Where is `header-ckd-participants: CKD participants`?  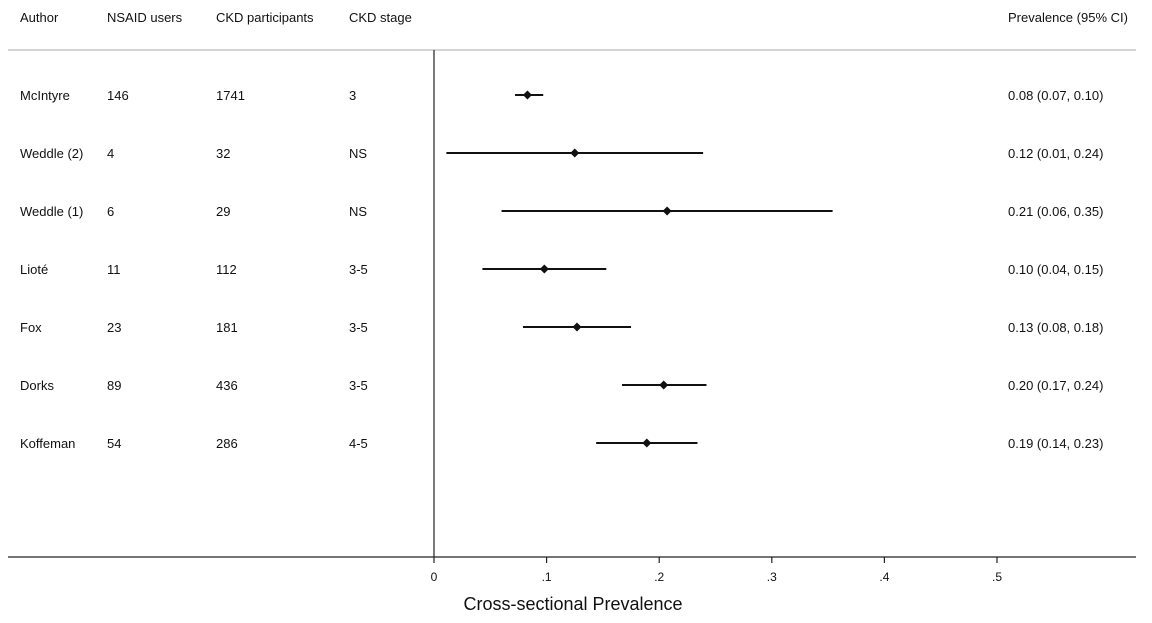
header-ckd-participants: CKD participants is located at coordinates (265, 17).